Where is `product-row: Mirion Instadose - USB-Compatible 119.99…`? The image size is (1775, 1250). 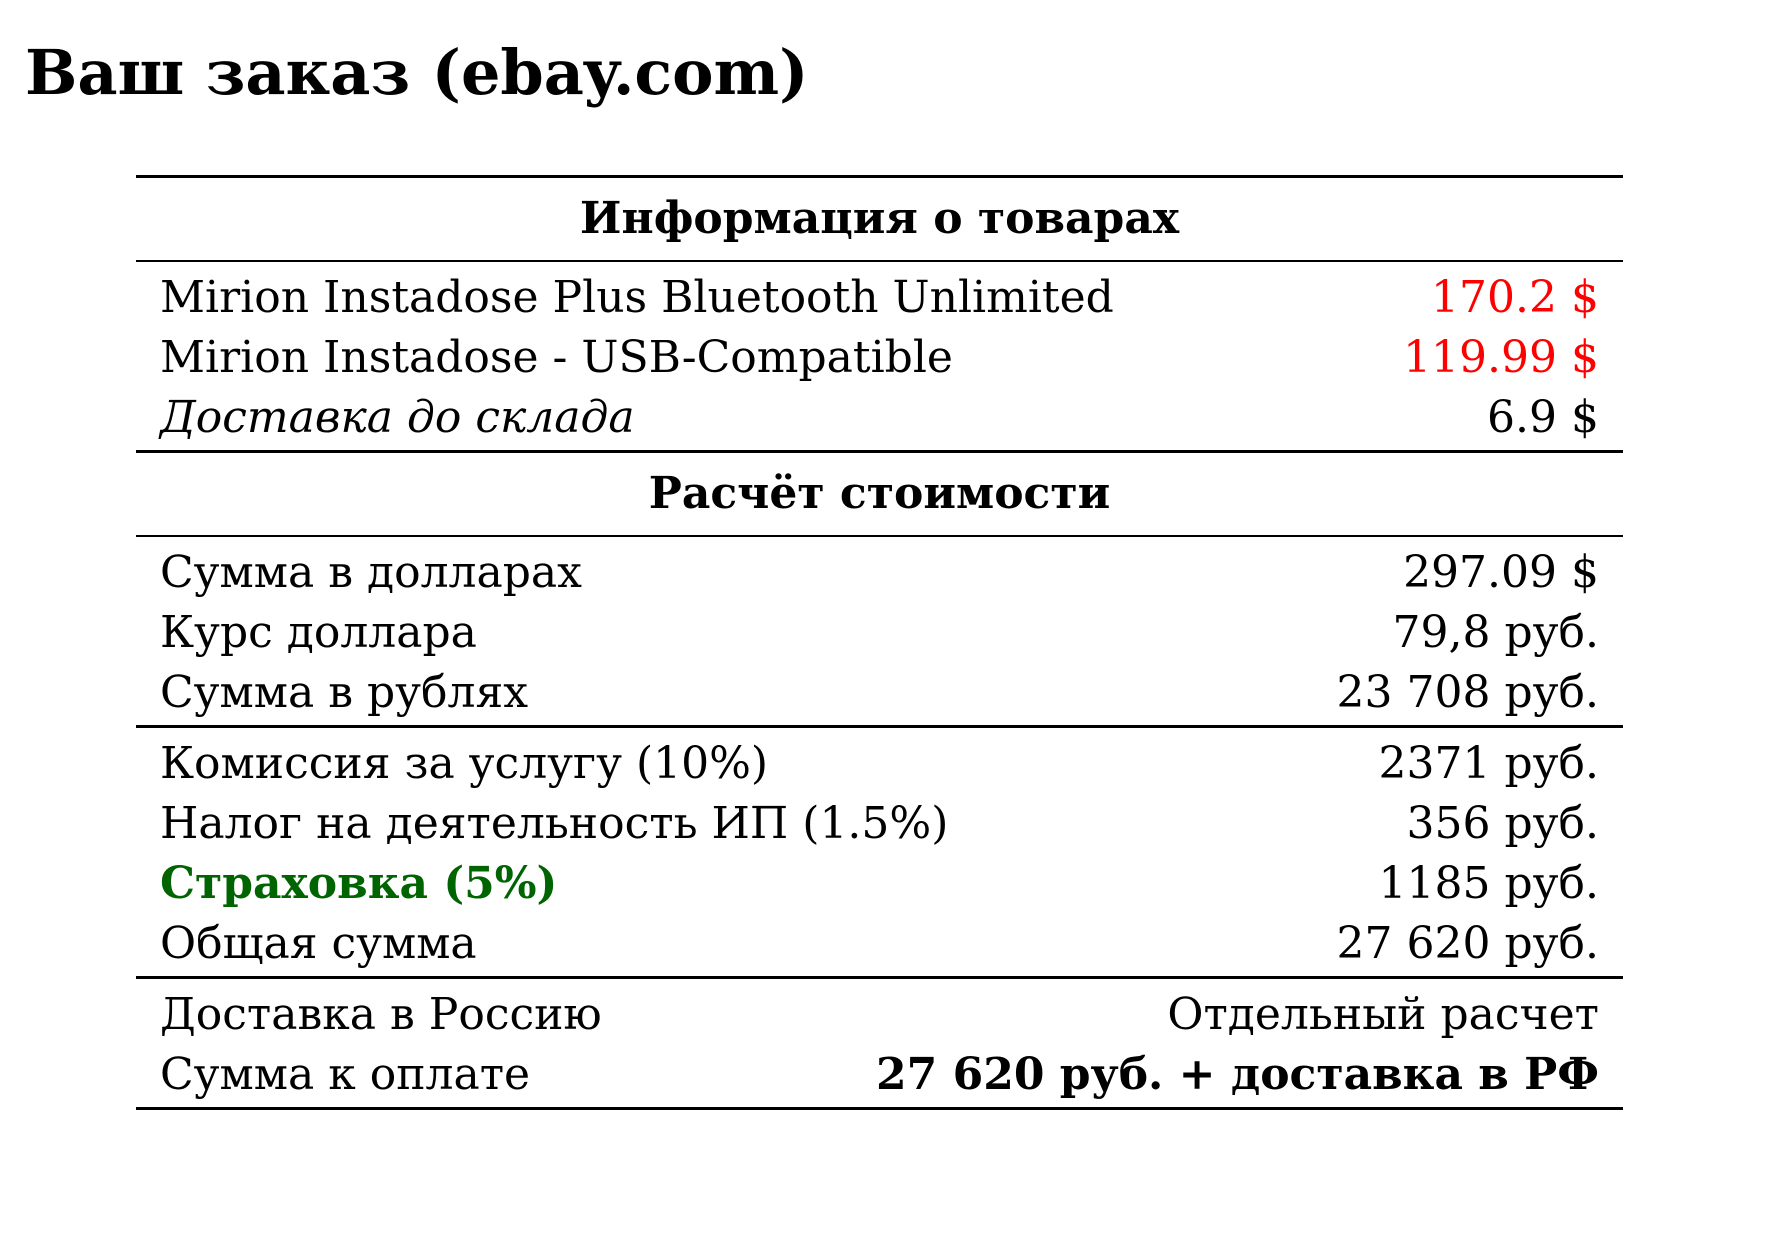 product-row: Mirion Instadose - USB-Compatible 119.99… is located at coordinates (879, 358).